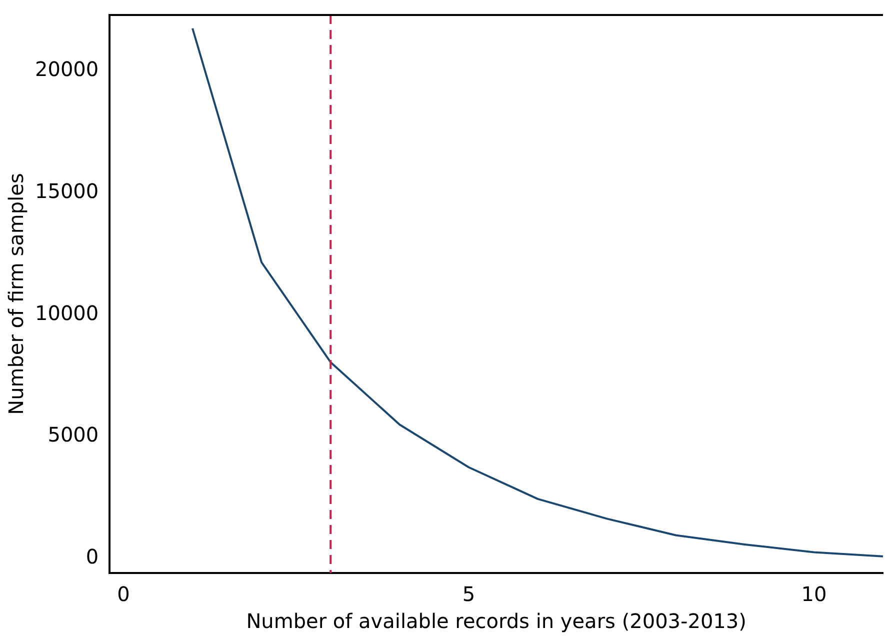 The image size is (885, 639). What do you see at coordinates (67, 191) in the screenshot?
I see `y-tick-label: 15000` at bounding box center [67, 191].